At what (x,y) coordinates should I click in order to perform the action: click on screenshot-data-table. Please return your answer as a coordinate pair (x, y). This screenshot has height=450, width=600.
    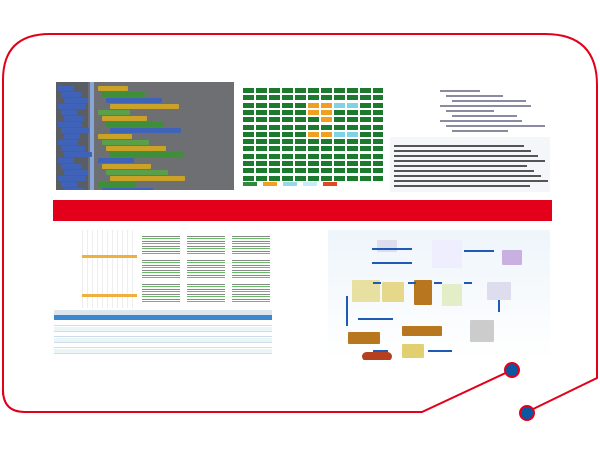
    Looking at the image, I should click on (163, 292).